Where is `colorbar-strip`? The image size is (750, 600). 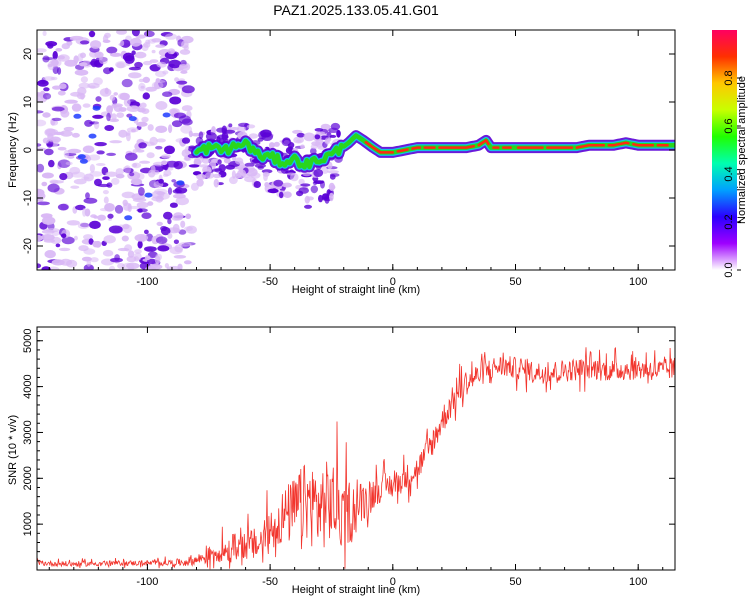 colorbar-strip is located at coordinates (724, 150).